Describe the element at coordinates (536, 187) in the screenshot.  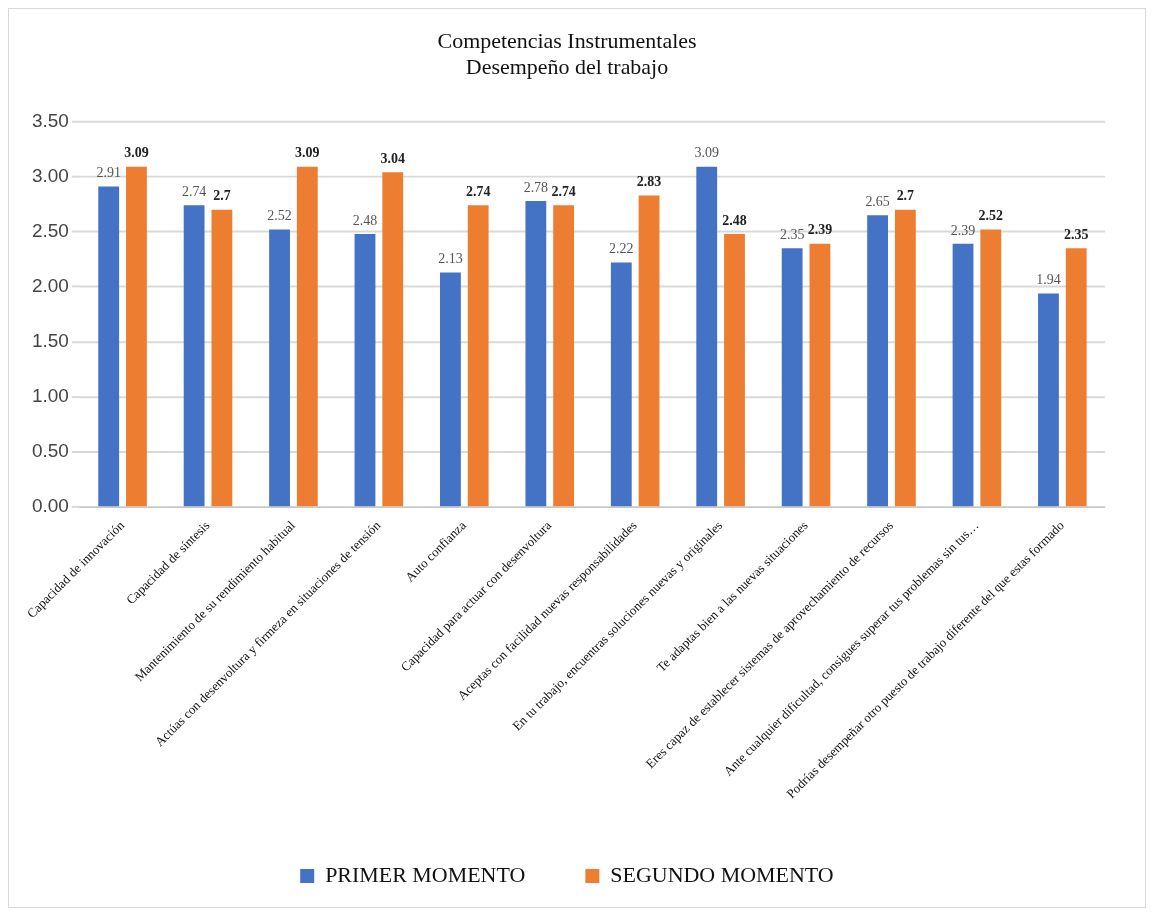
I see `data-label: 2.78` at that location.